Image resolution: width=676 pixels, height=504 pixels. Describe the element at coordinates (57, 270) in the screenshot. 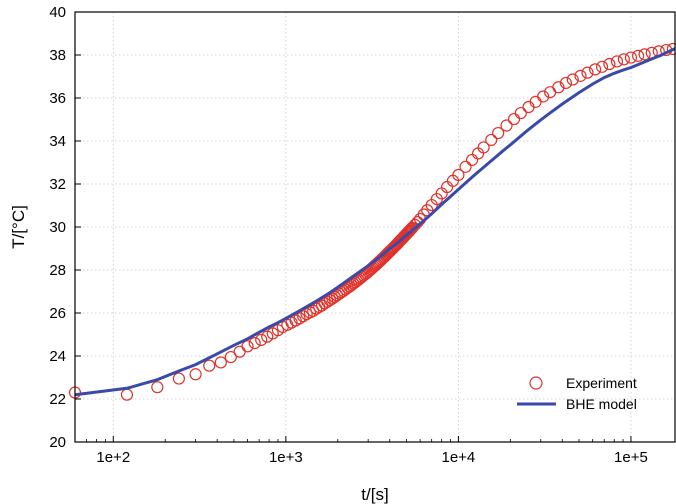

I see `y-tick-label: 28` at that location.